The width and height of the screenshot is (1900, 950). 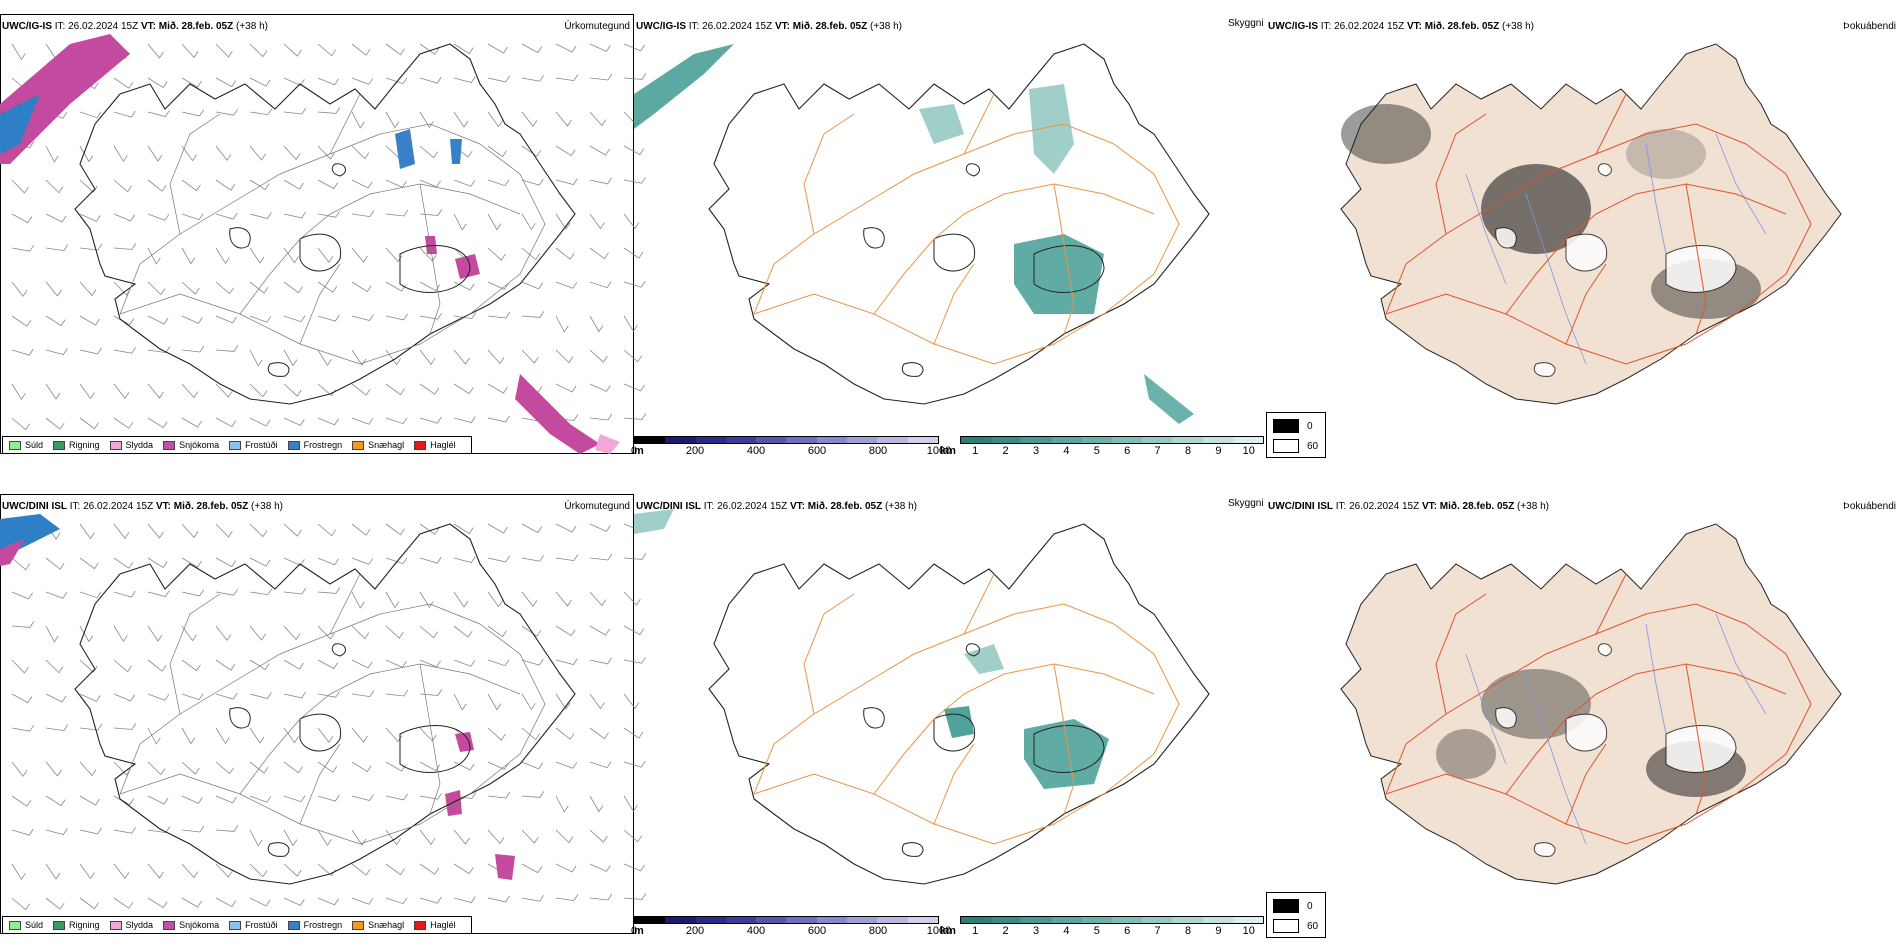 I want to click on river-network, so click(x=1616, y=729).